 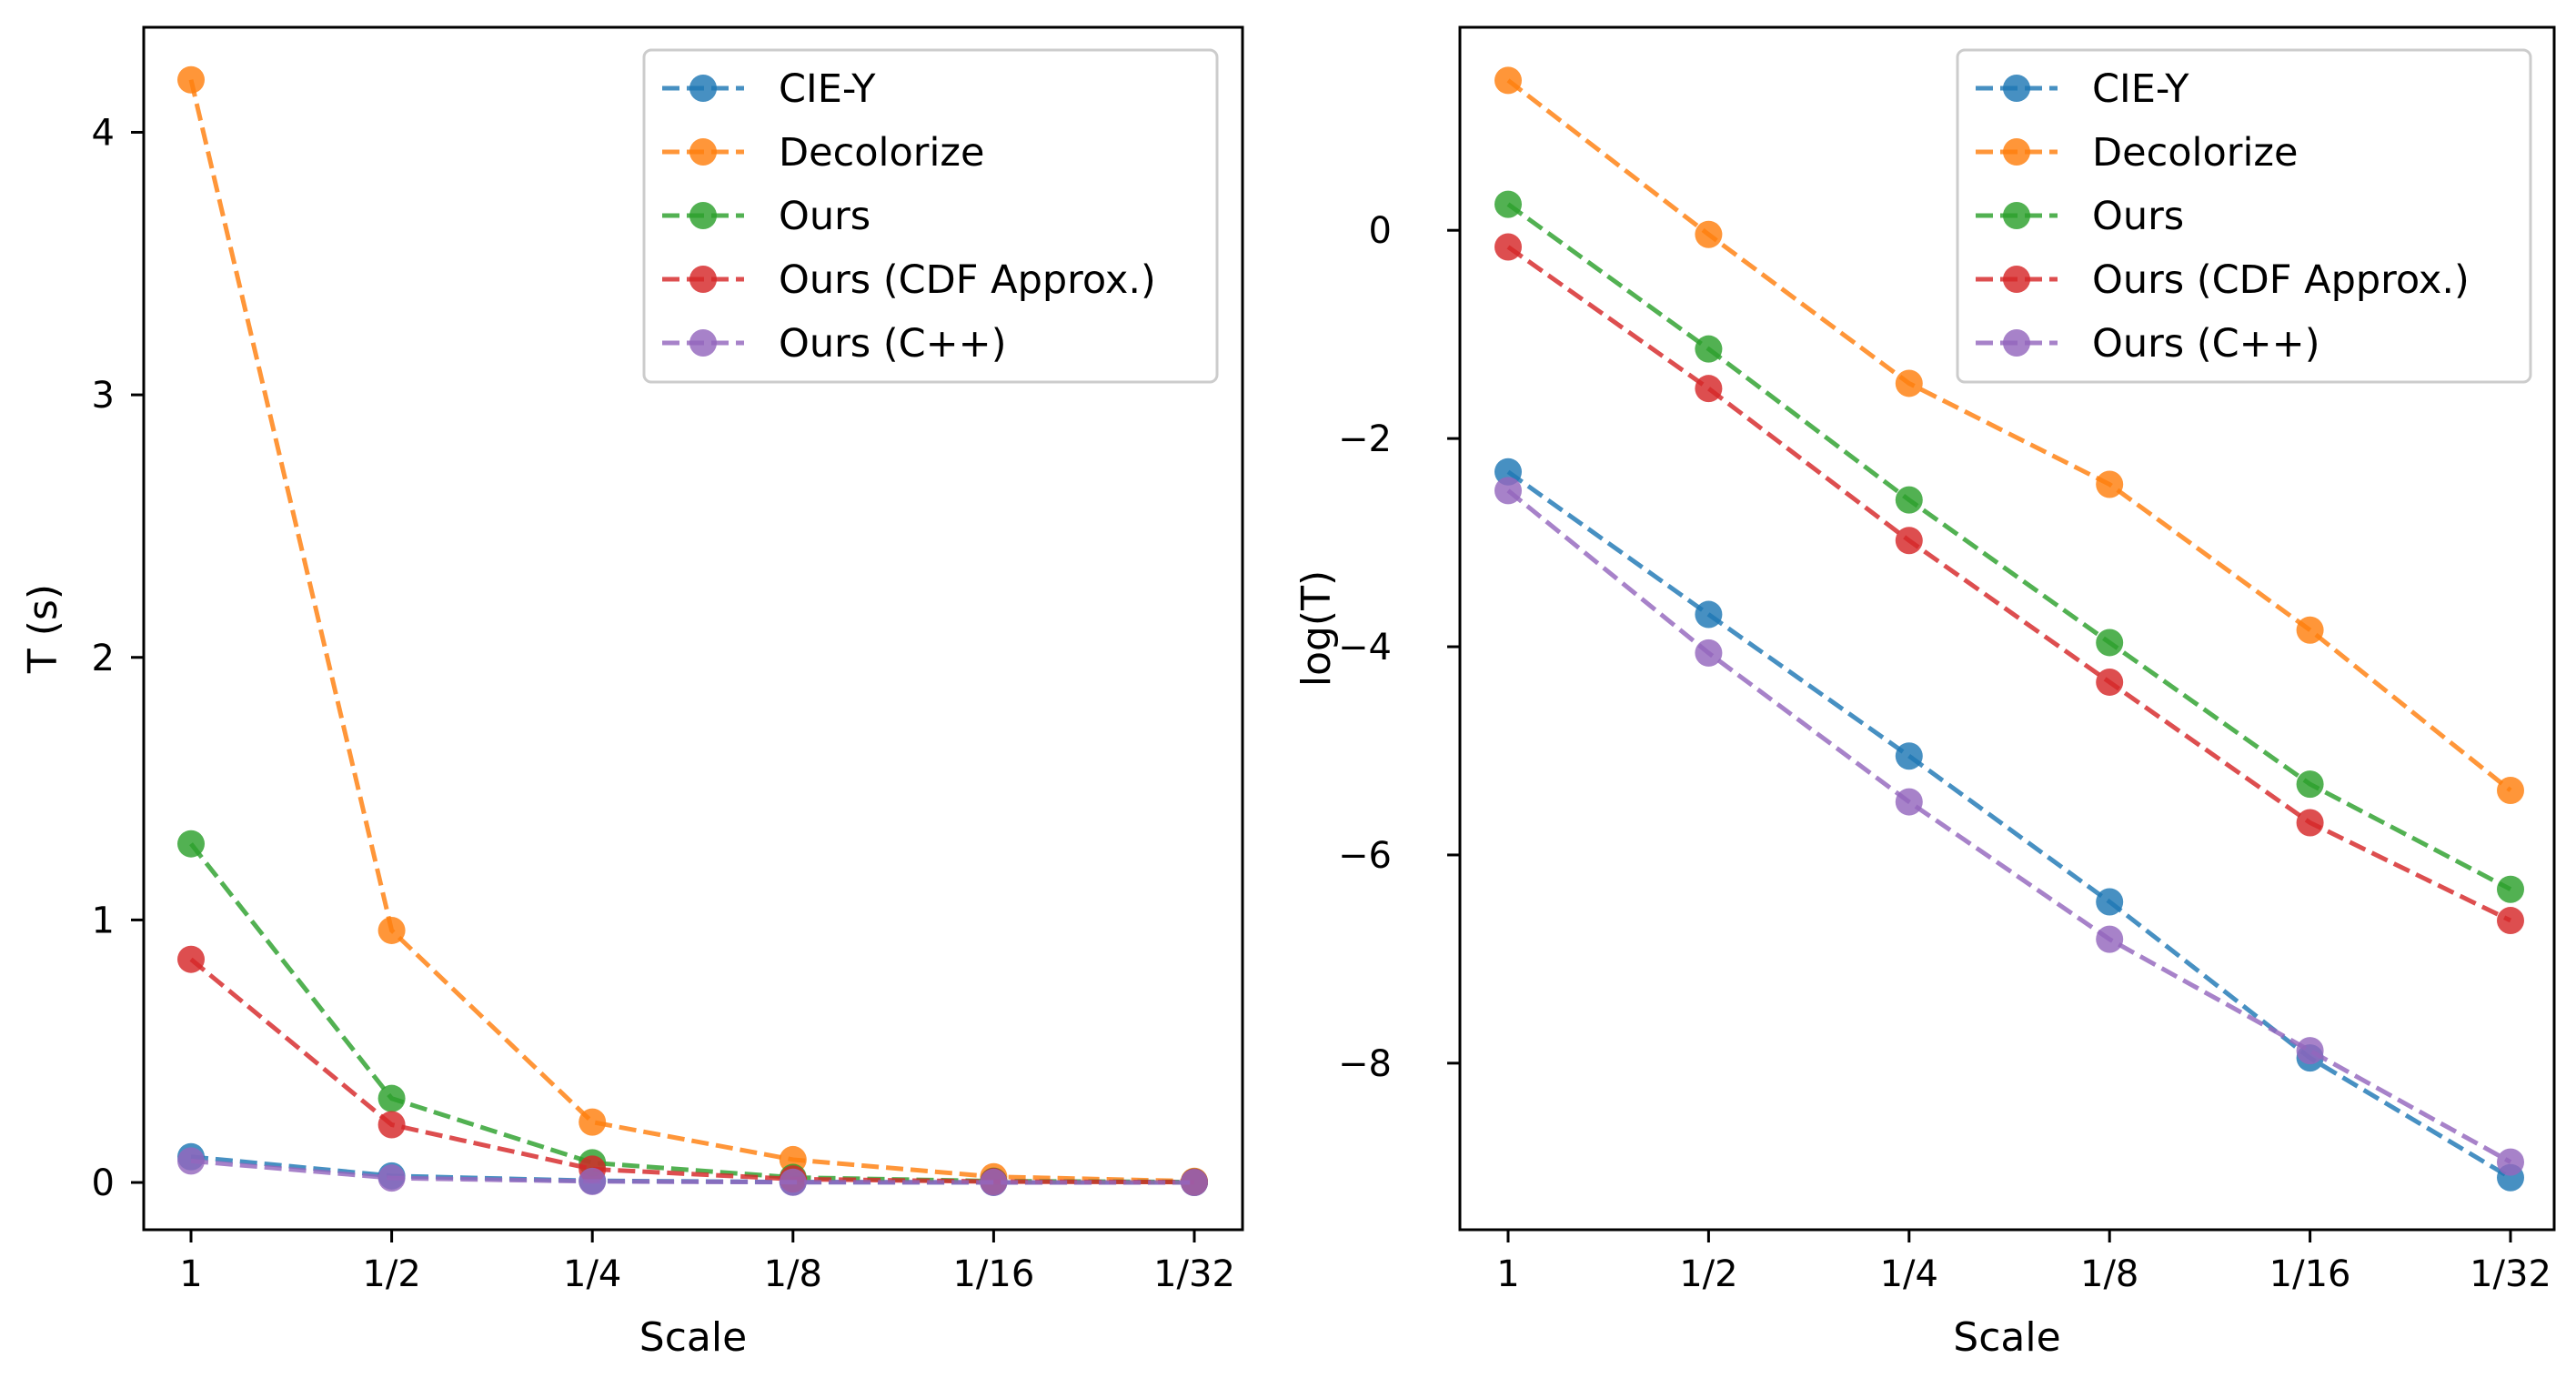 What do you see at coordinates (103, 920) in the screenshot?
I see `y-tick-label: 1` at bounding box center [103, 920].